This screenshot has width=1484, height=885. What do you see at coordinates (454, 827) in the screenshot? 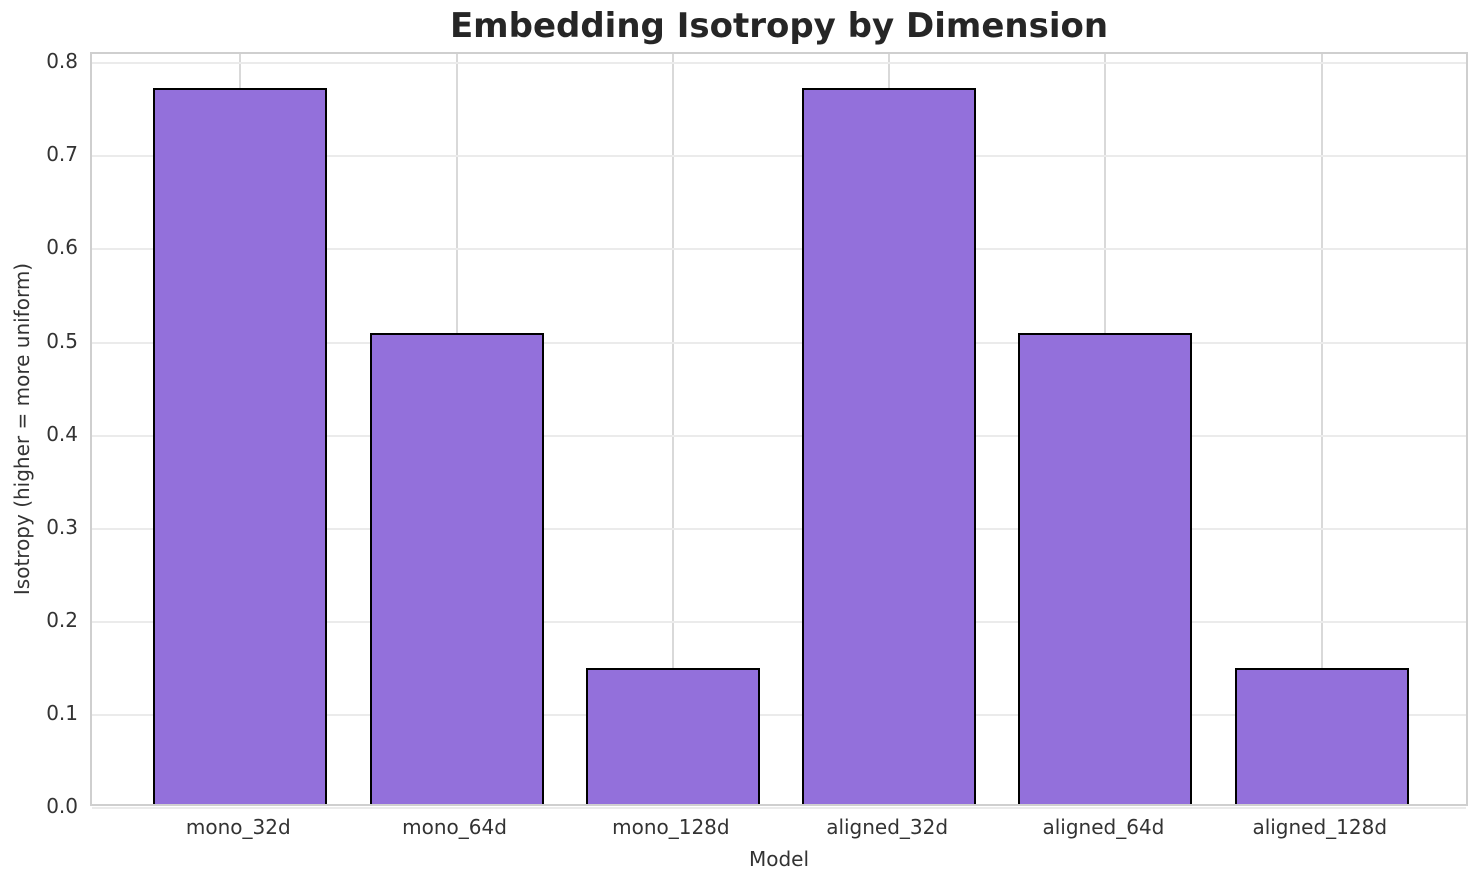
I see `x-tick-label-mono_64d: mono_64d` at bounding box center [454, 827].